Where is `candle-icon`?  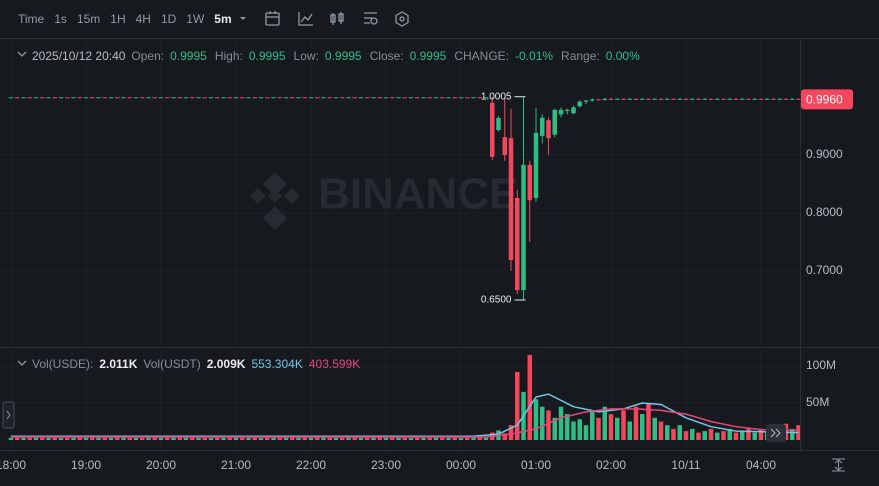 candle-icon is located at coordinates (337, 18).